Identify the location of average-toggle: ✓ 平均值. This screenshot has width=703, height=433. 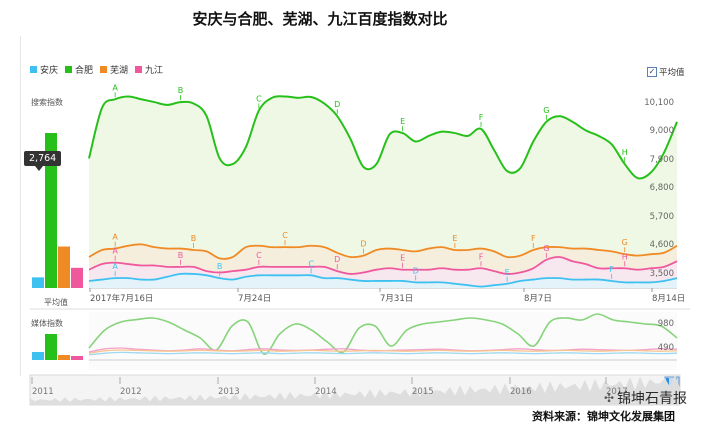
(666, 72).